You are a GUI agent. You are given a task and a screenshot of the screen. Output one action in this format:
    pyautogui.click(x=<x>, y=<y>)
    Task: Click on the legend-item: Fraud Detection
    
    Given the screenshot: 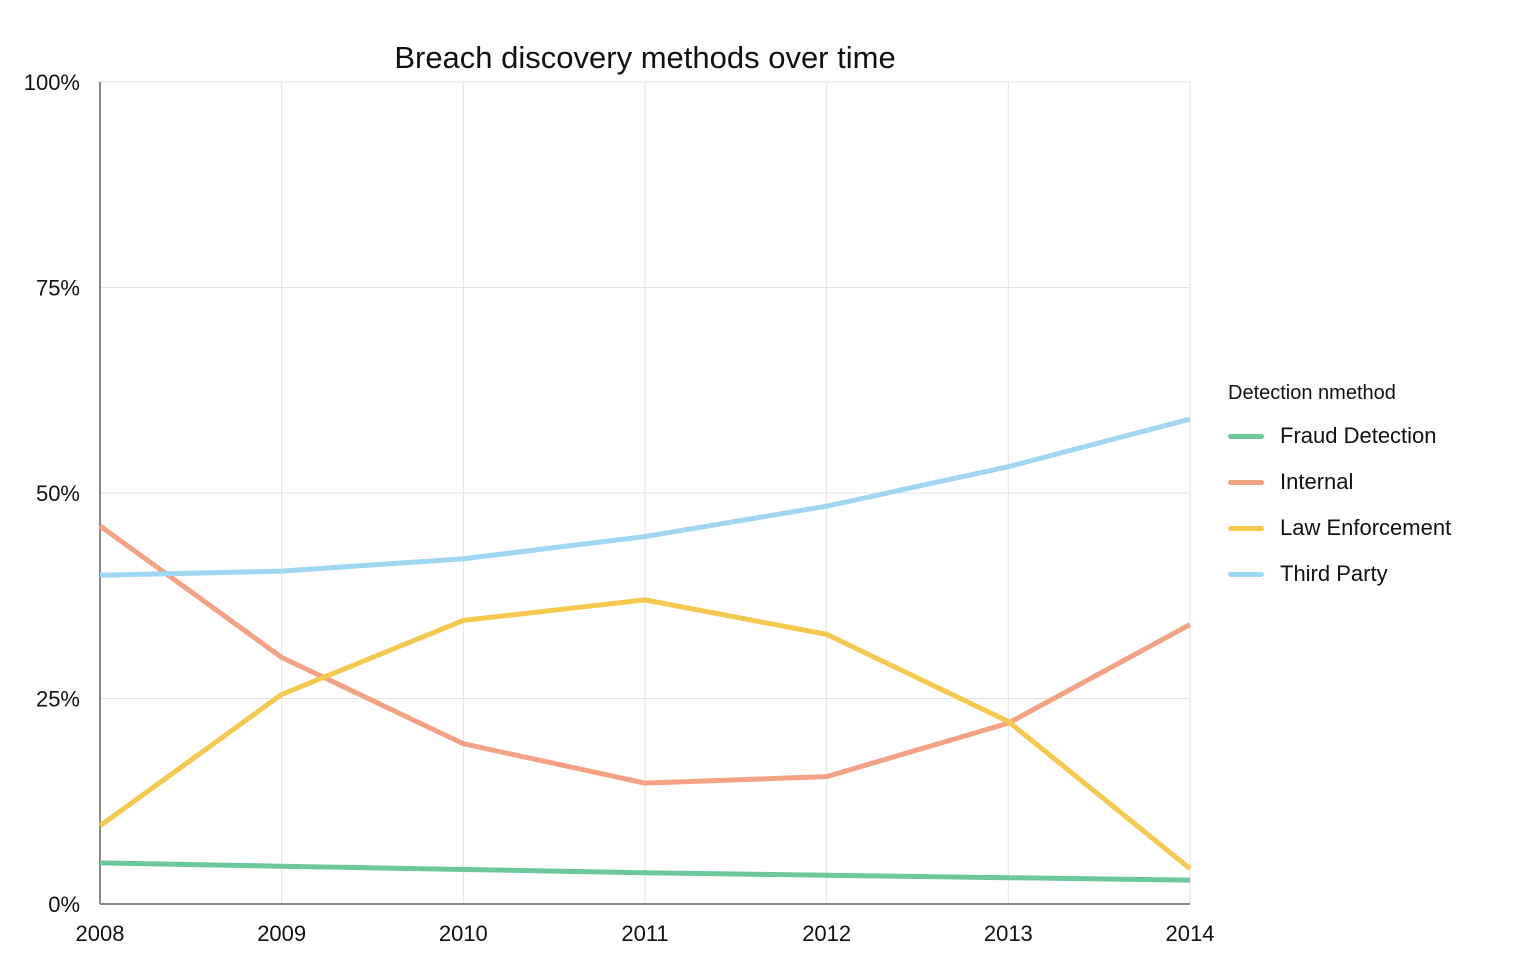 What is the action you would take?
    pyautogui.click(x=1339, y=436)
    